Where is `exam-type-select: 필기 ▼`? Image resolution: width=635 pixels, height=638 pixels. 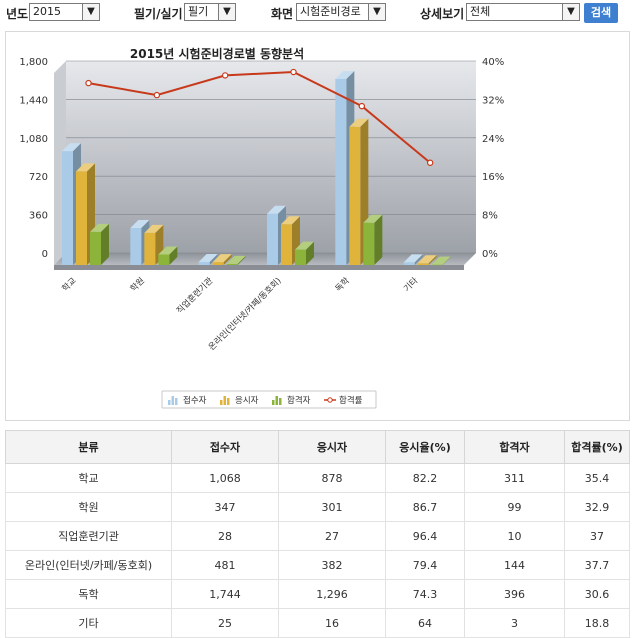 exam-type-select: 필기 ▼ is located at coordinates (210, 12).